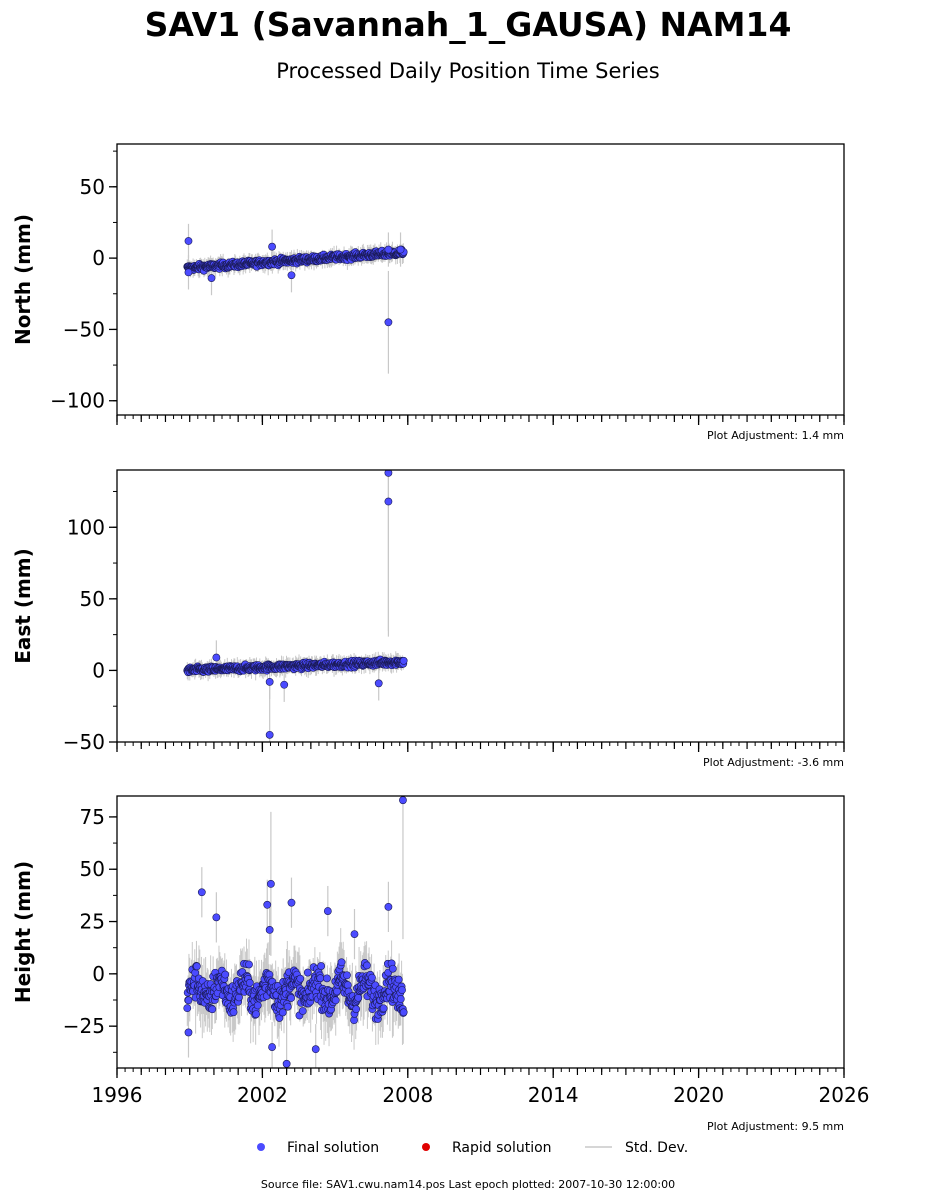 The image size is (937, 1200). I want to click on x-tick-label: 2020, so click(698, 1095).